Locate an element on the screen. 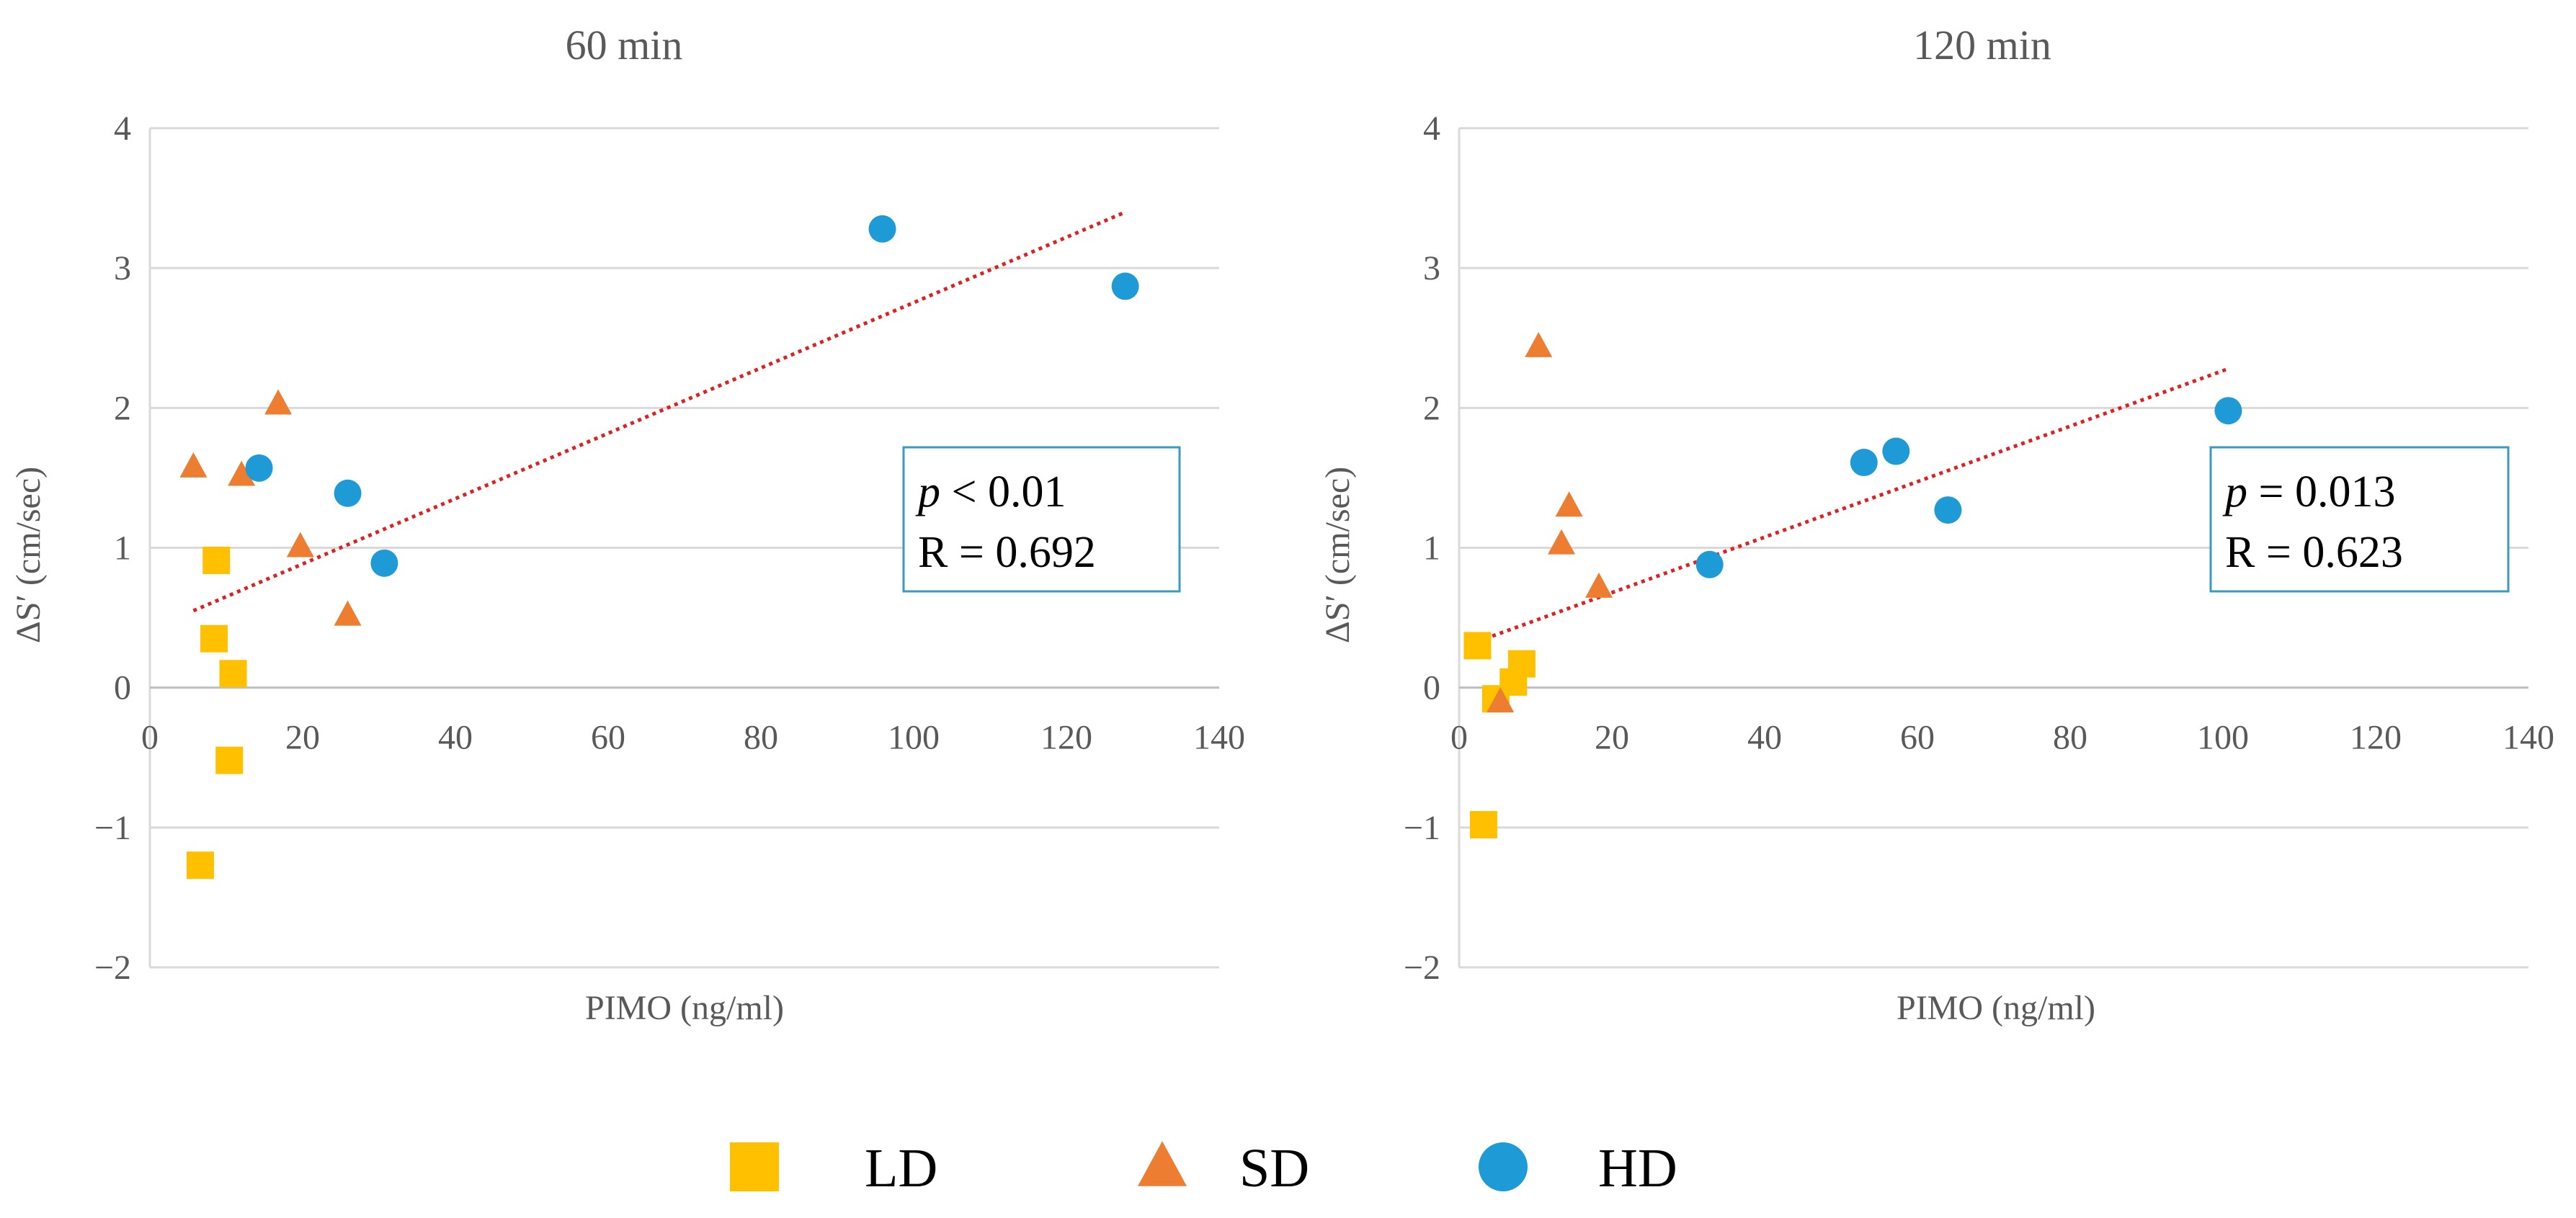 The width and height of the screenshot is (2576, 1218). legend-item-sd: SD is located at coordinates (1223, 1168).